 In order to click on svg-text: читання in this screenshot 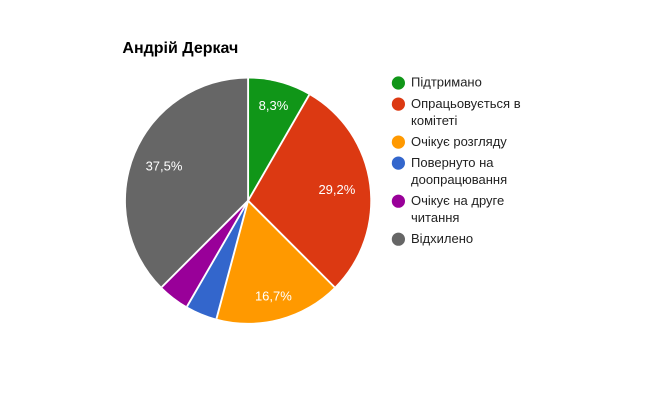, I will do `click(435, 217)`.